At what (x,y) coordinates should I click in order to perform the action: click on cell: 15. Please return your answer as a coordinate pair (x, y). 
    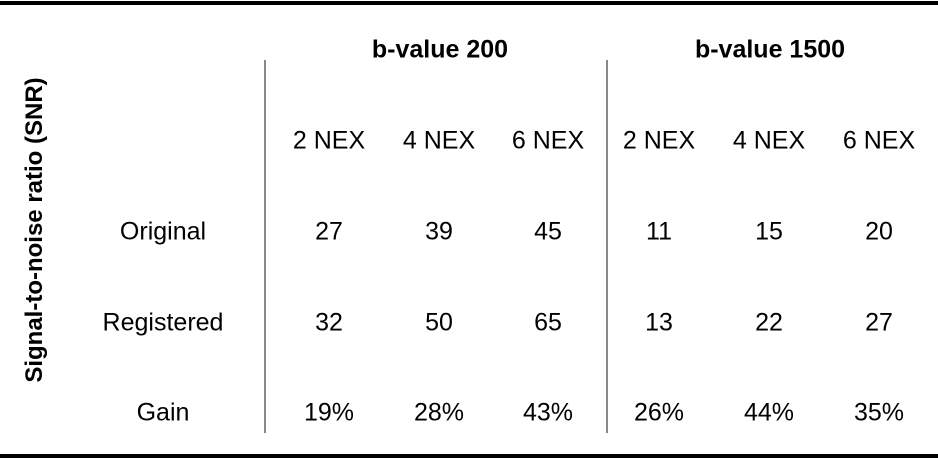
    Looking at the image, I should click on (769, 231).